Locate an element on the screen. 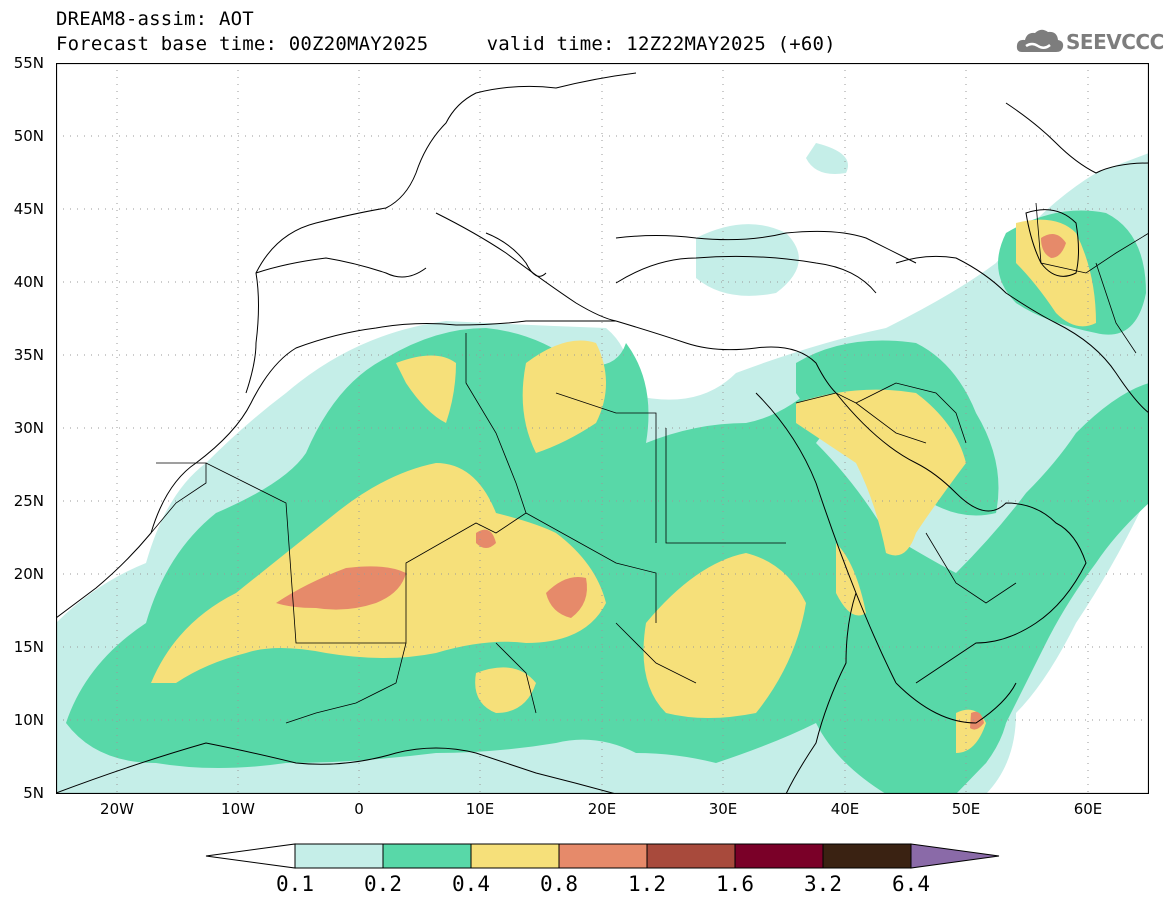 The height and width of the screenshot is (905, 1165). colorbar-segment-below is located at coordinates (250, 856).